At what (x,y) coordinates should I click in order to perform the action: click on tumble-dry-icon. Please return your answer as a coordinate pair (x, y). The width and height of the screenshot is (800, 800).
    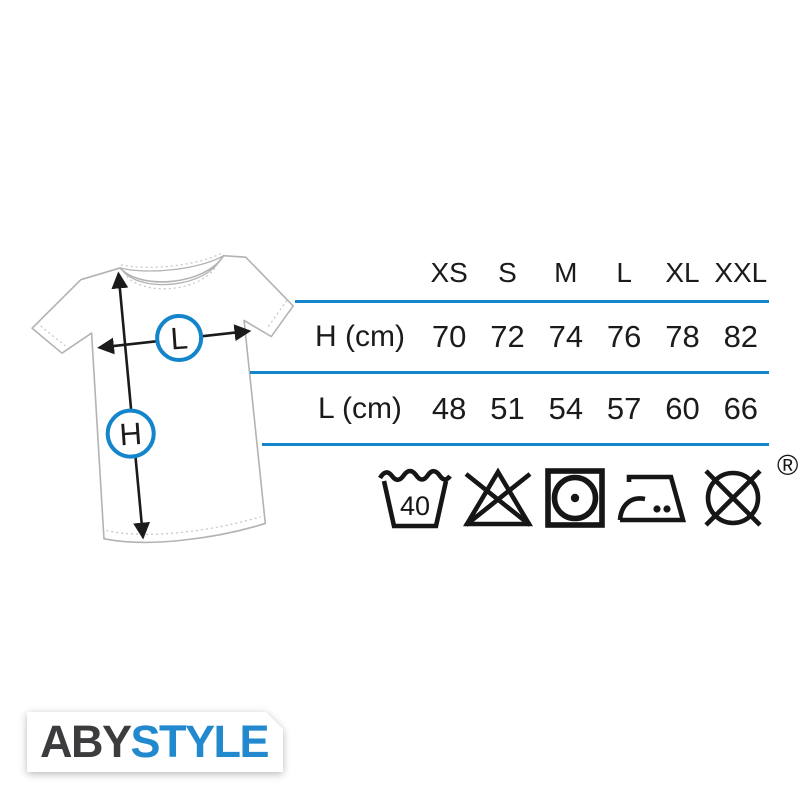
    Looking at the image, I should click on (575, 498).